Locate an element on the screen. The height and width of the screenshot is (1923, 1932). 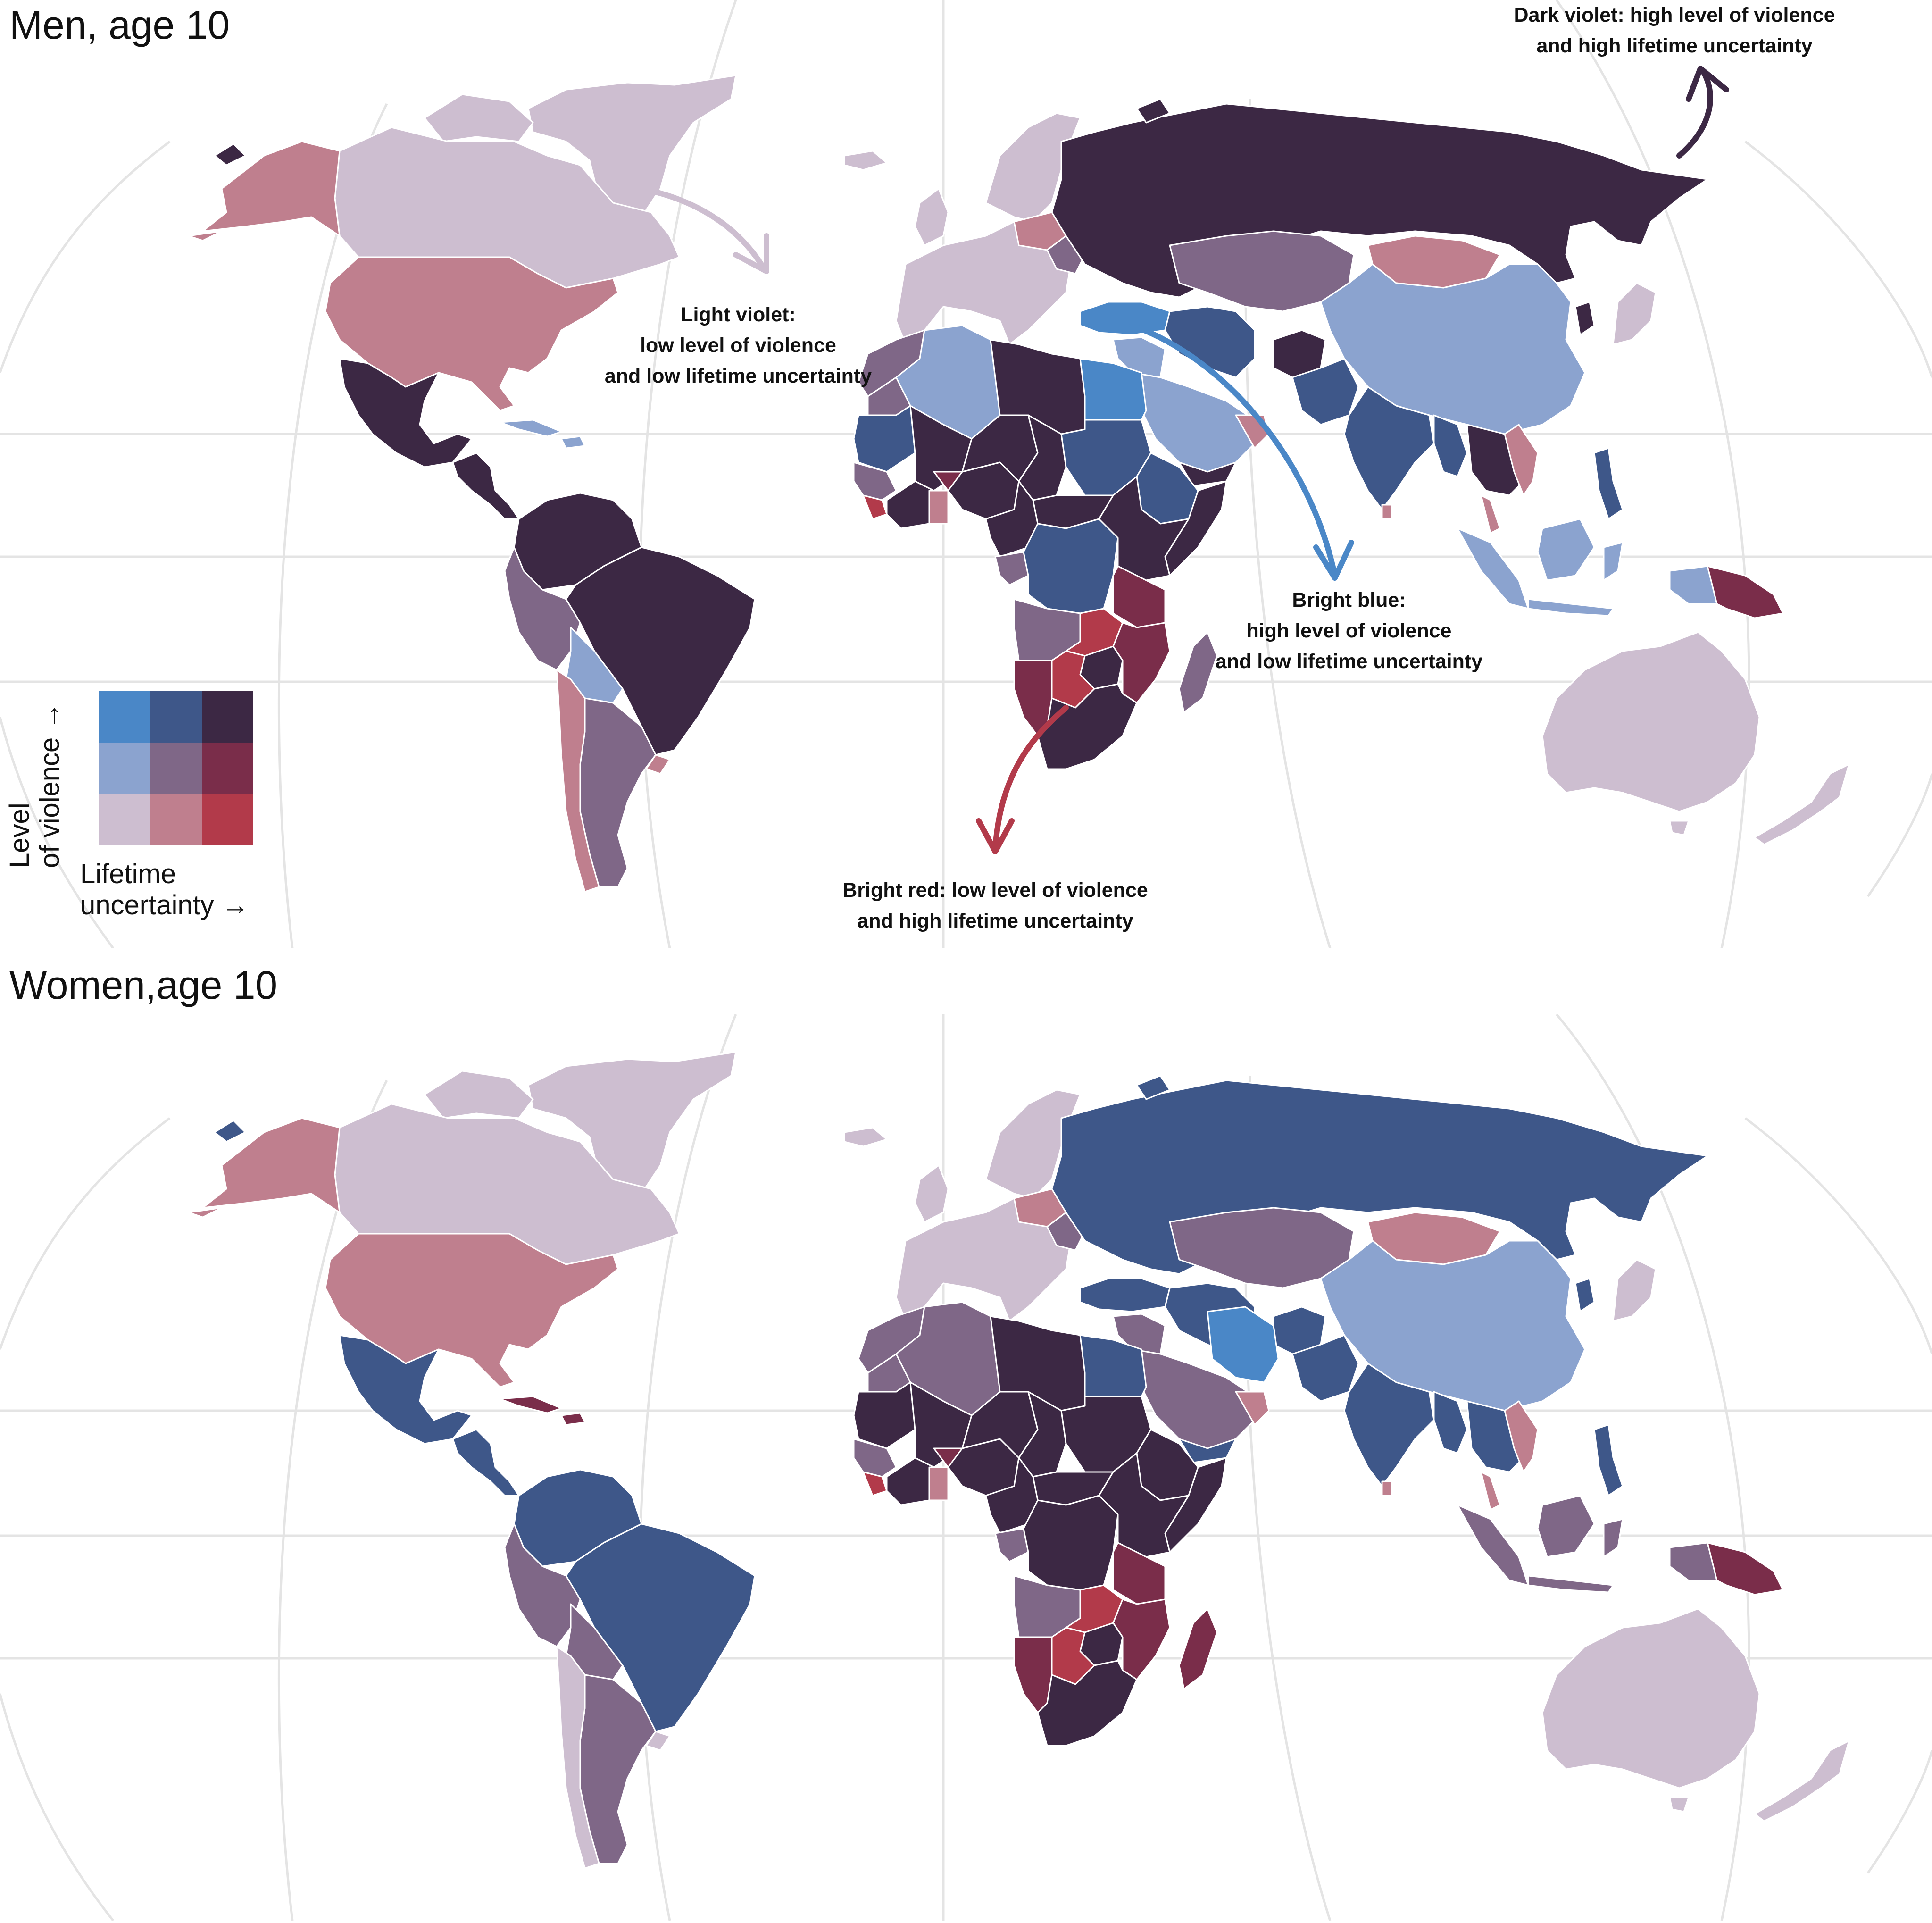
region-tasmania-women is located at coordinates (1679, 1805).